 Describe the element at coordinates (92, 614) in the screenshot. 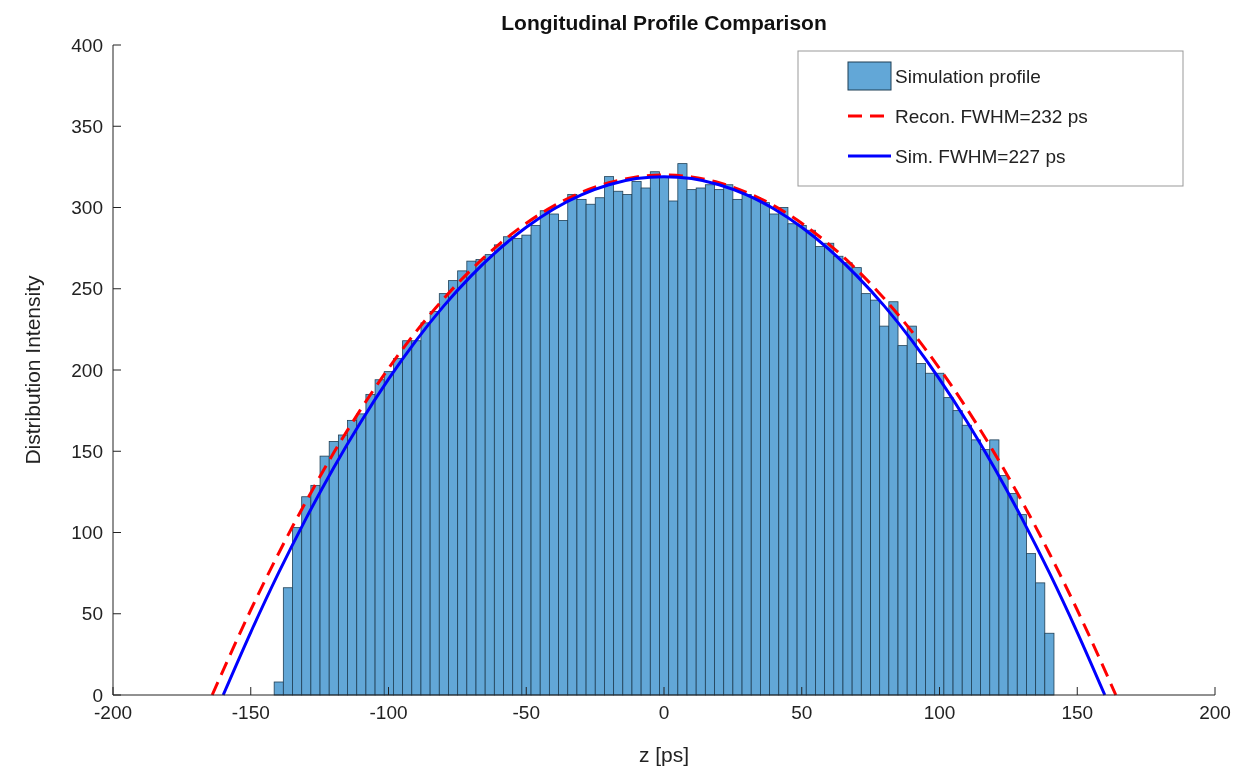

I see `y-tick-label: 50` at that location.